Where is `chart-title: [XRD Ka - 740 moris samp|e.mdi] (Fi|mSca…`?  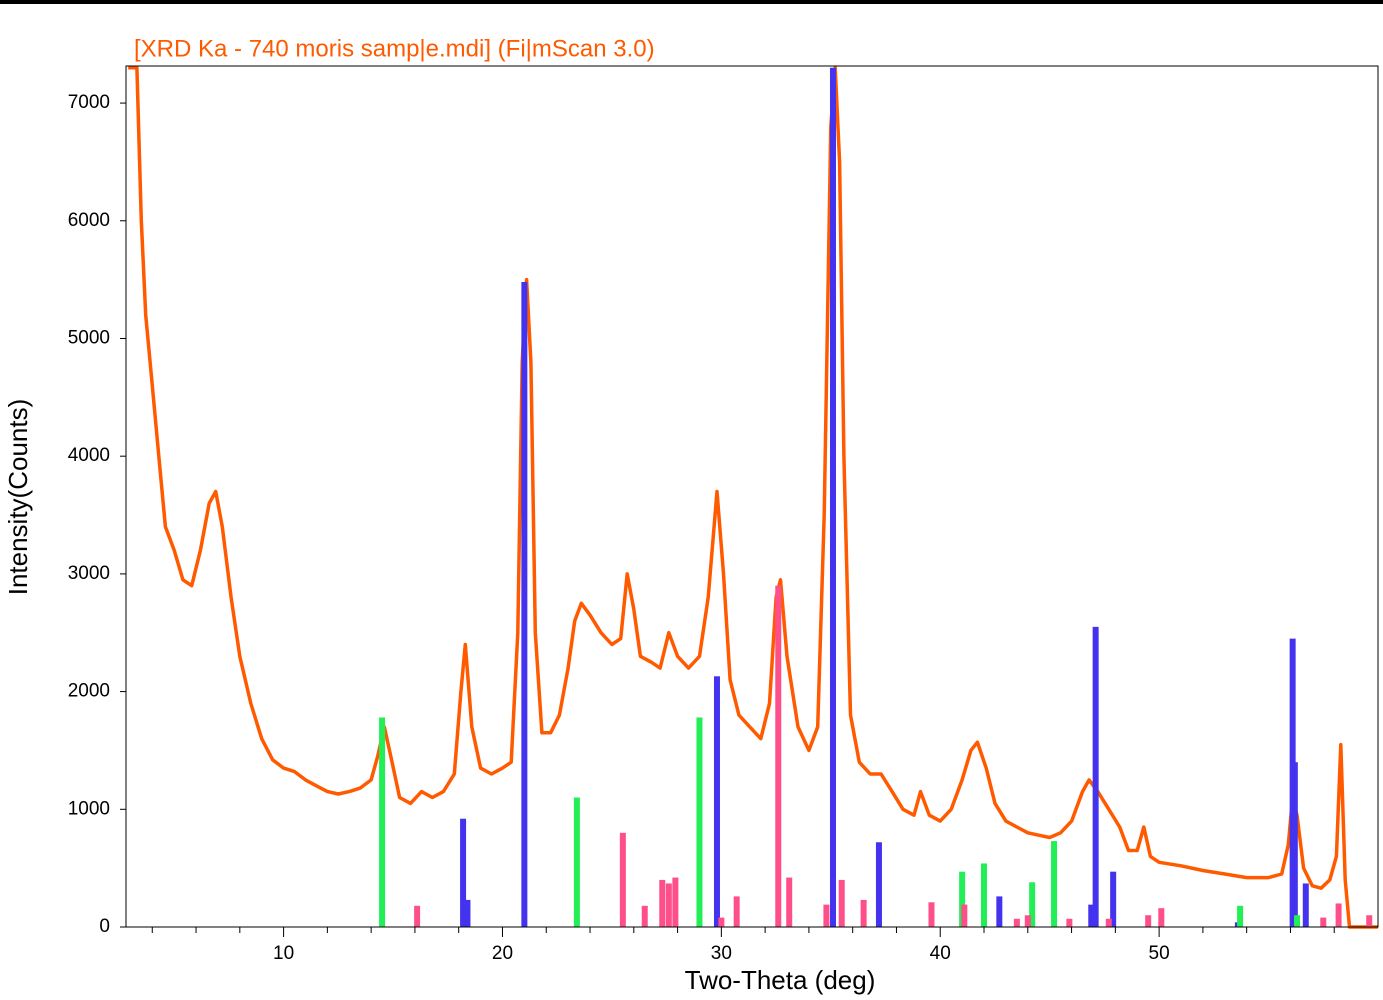 chart-title: [XRD Ka - 740 moris samp|e.mdi] (Fi|mSca… is located at coordinates (394, 48).